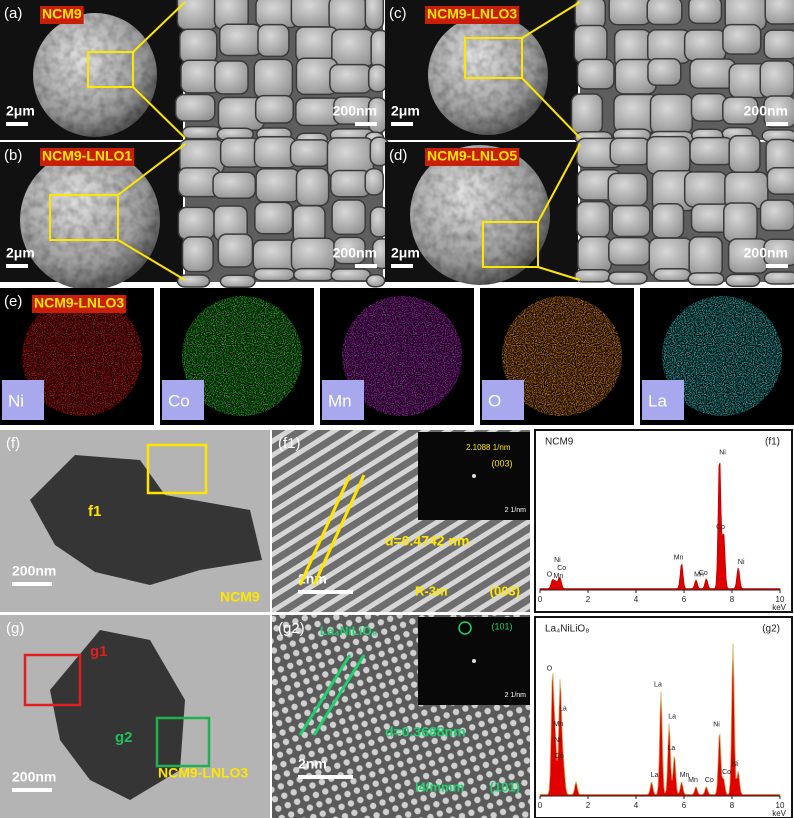 The height and width of the screenshot is (818, 794). What do you see at coordinates (780, 599) in the screenshot?
I see `x-tick-label: 10` at bounding box center [780, 599].